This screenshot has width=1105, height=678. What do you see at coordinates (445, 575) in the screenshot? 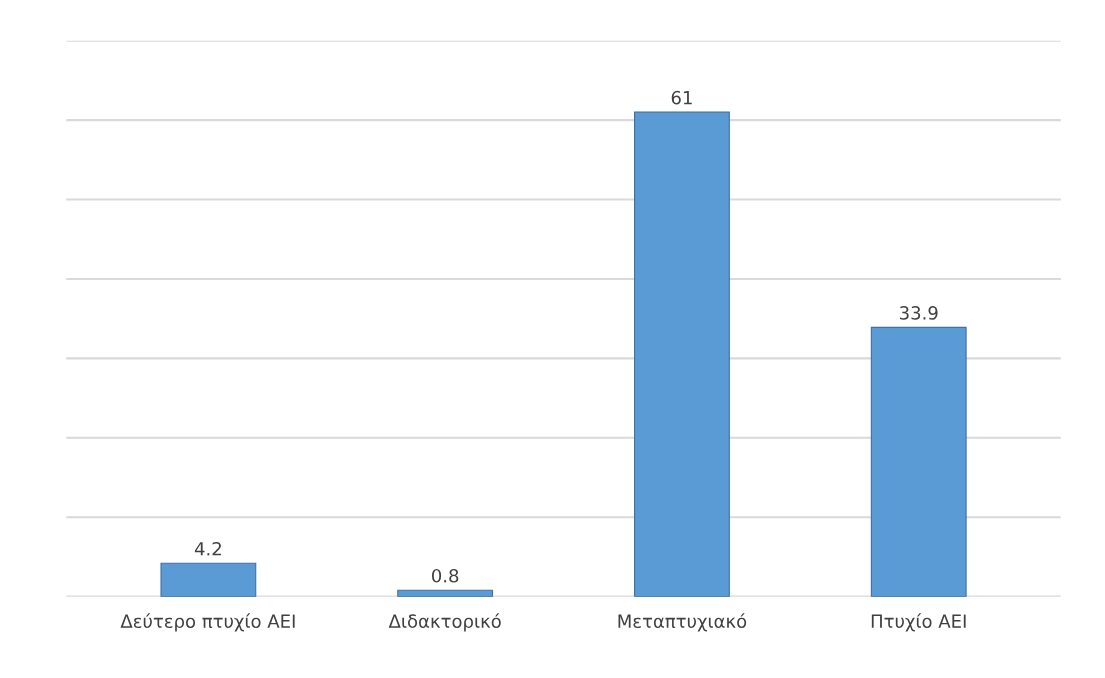
I see `data-label: 0.8` at bounding box center [445, 575].